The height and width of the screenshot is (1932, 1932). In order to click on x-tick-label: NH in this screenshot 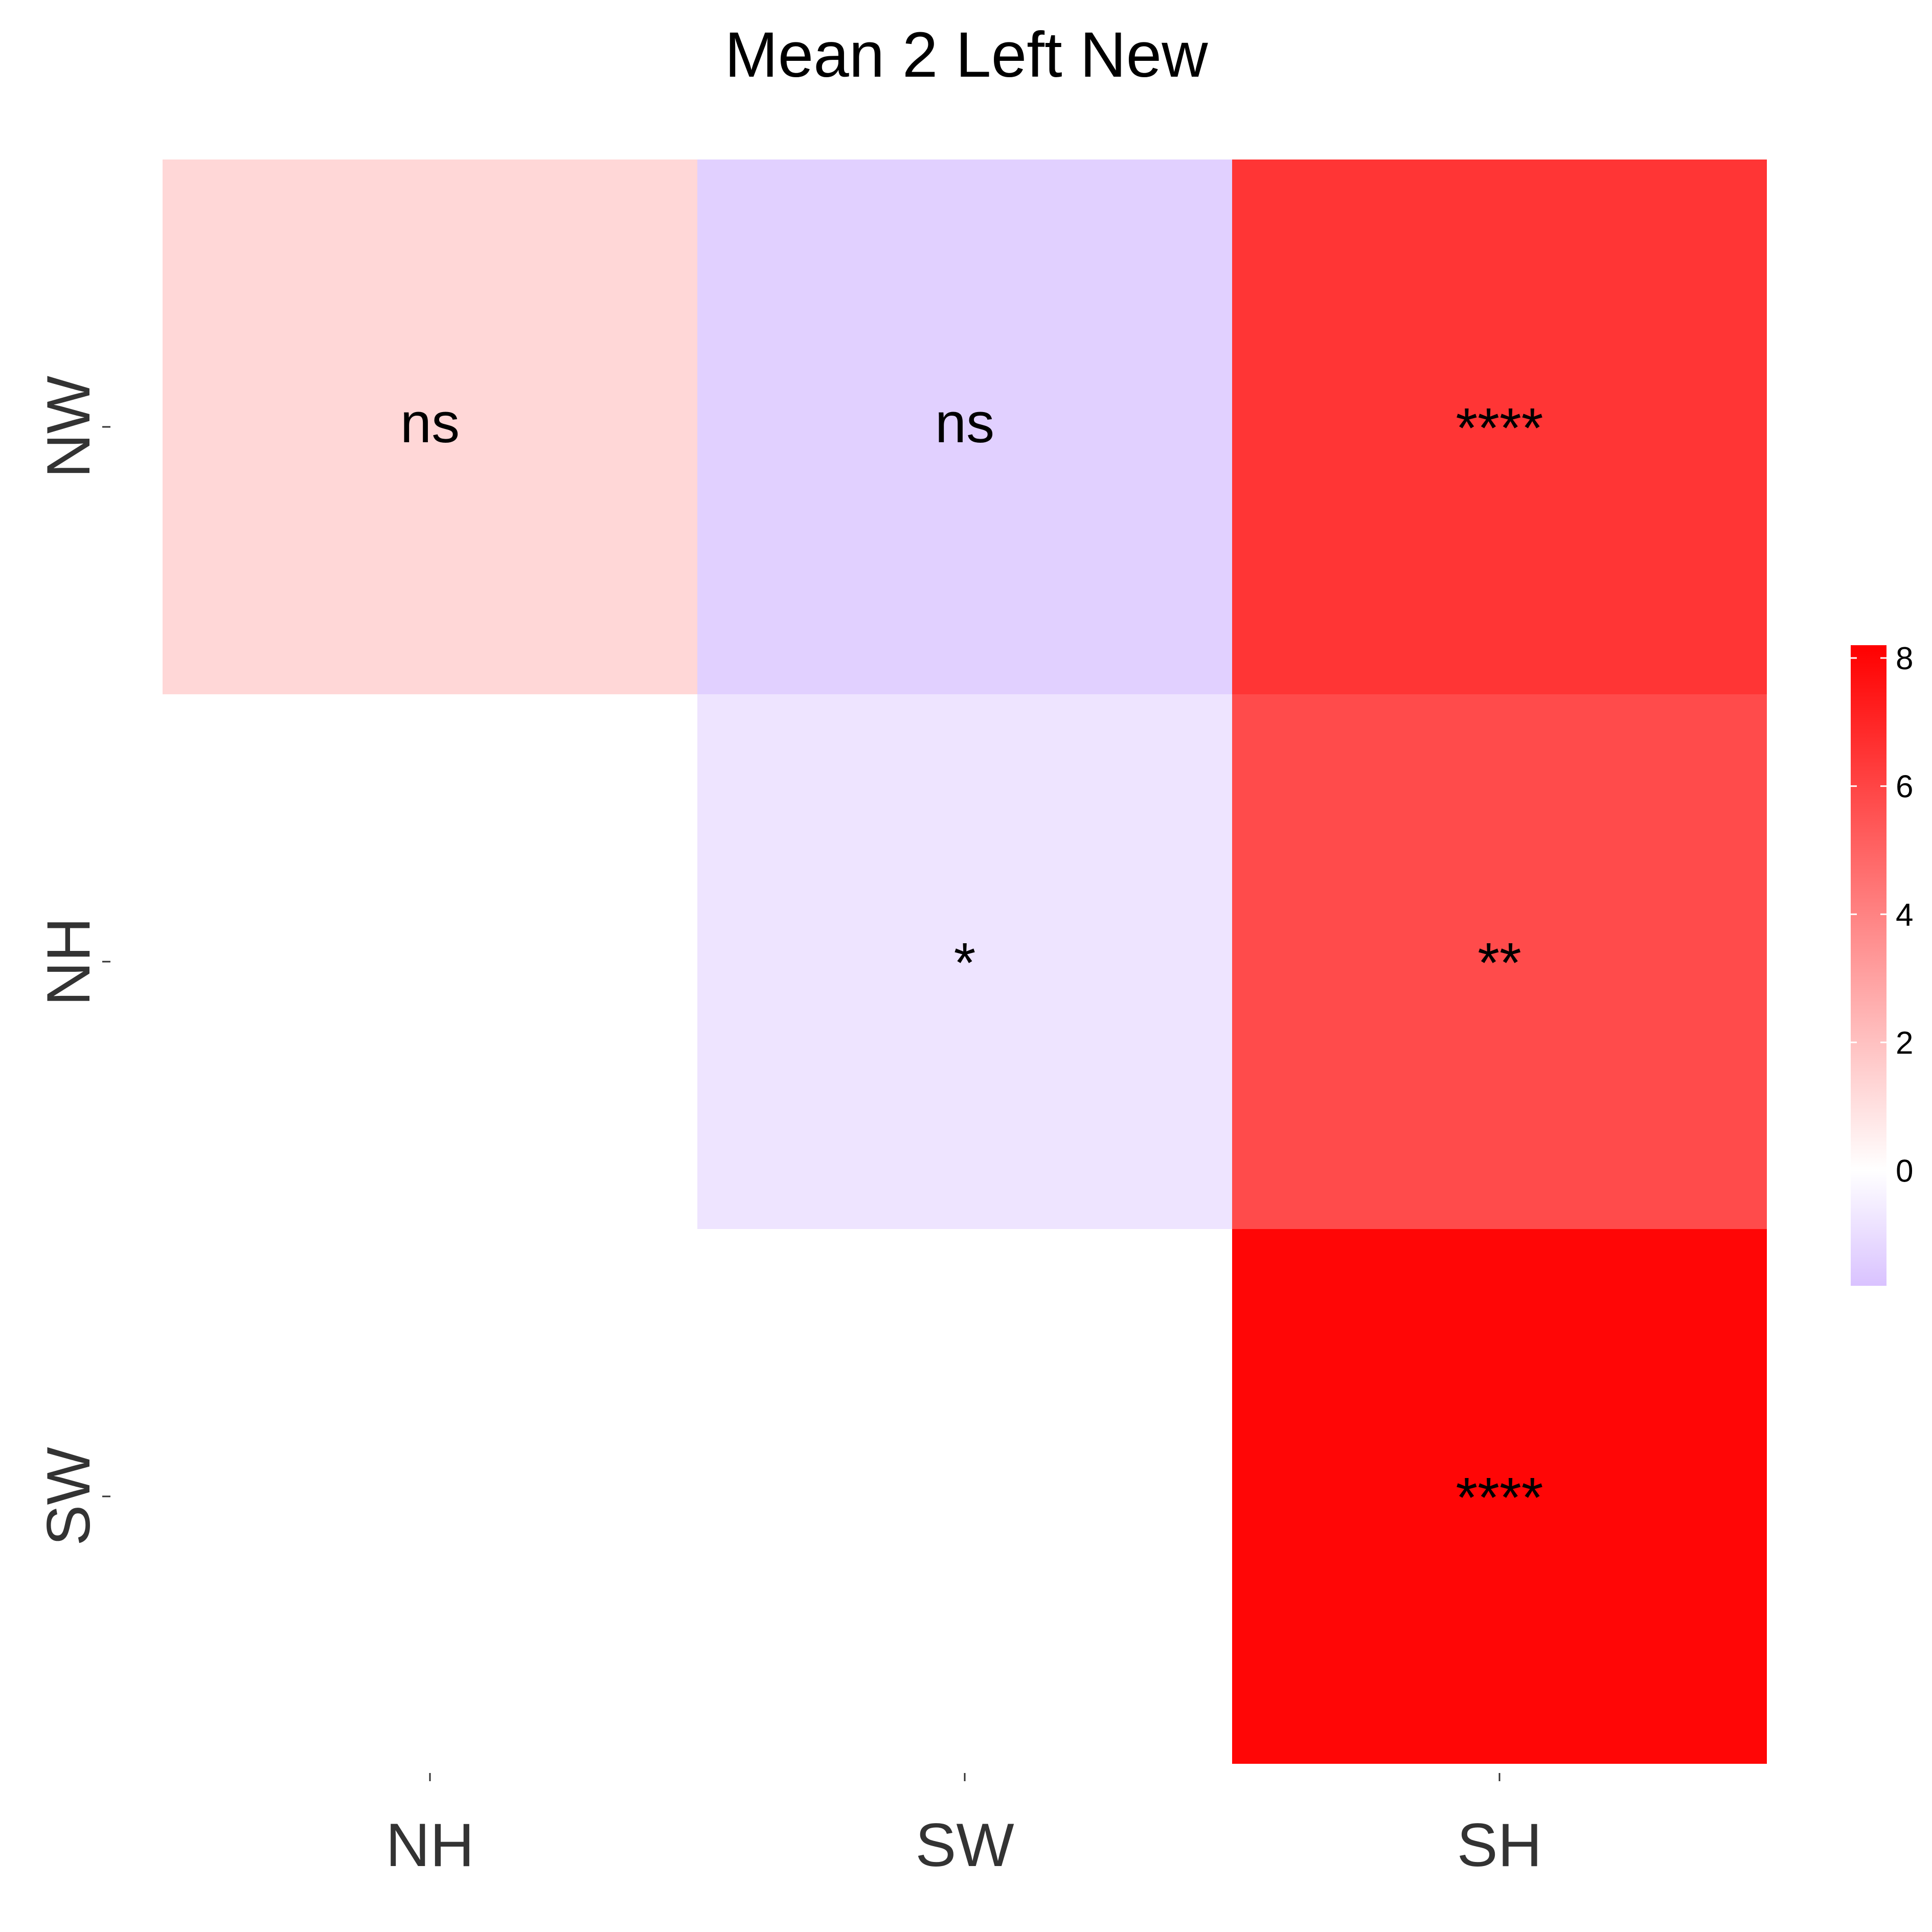, I will do `click(429, 1845)`.